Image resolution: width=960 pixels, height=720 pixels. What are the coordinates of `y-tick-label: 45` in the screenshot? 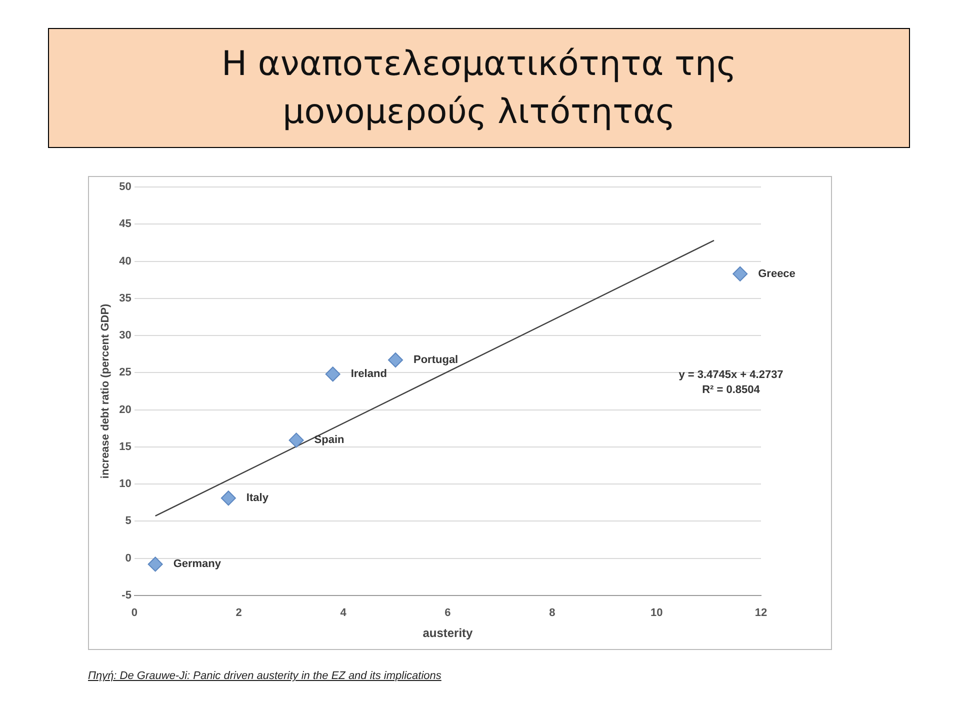 It's located at (125, 224).